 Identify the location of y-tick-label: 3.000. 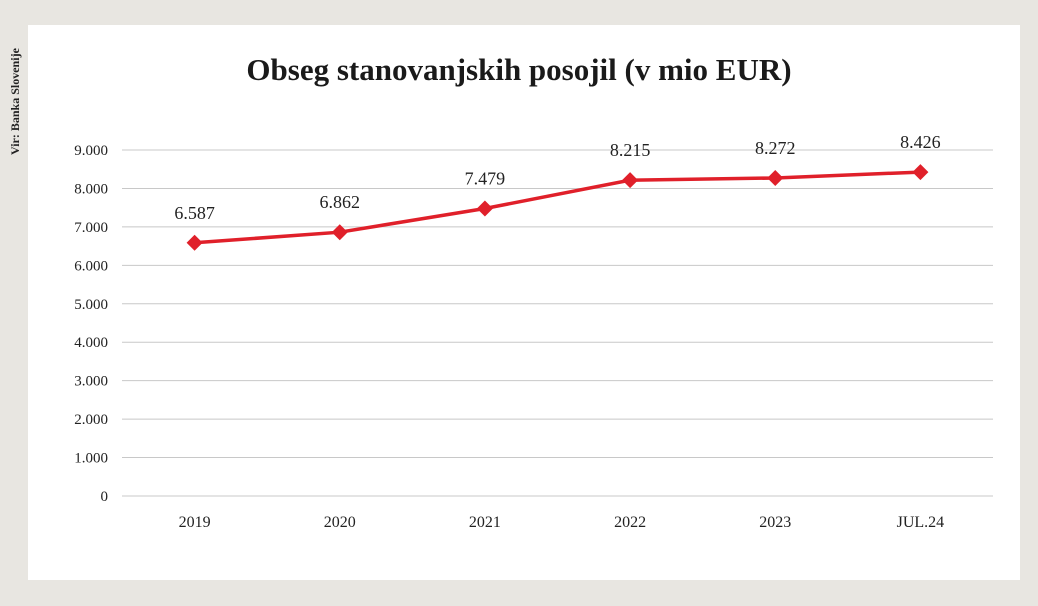
(91, 382).